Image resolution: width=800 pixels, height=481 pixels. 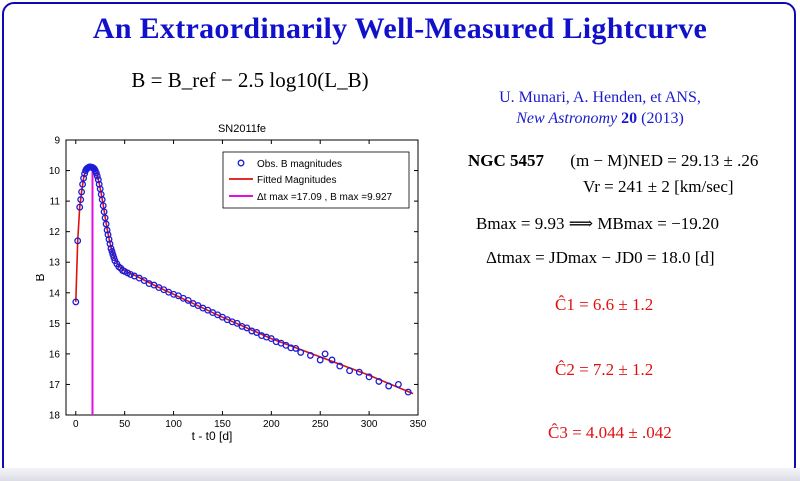 What do you see at coordinates (418, 424) in the screenshot?
I see `x-tick-label: 350` at bounding box center [418, 424].